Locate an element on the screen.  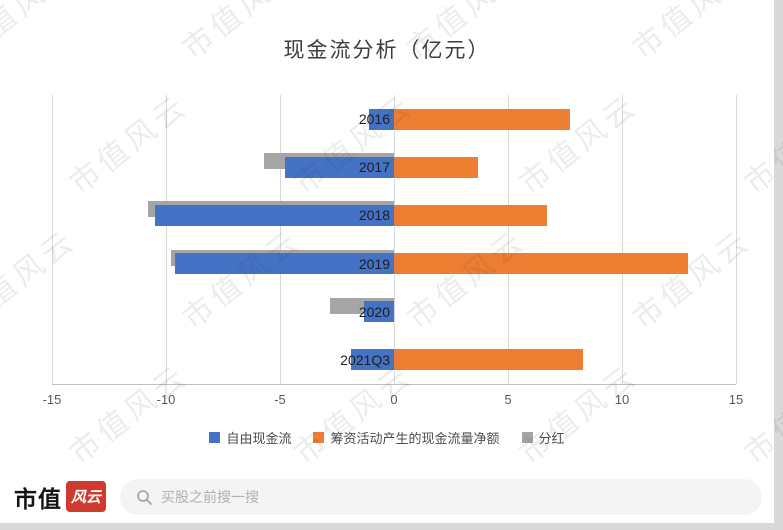
category-label: 2017 is located at coordinates (374, 167).